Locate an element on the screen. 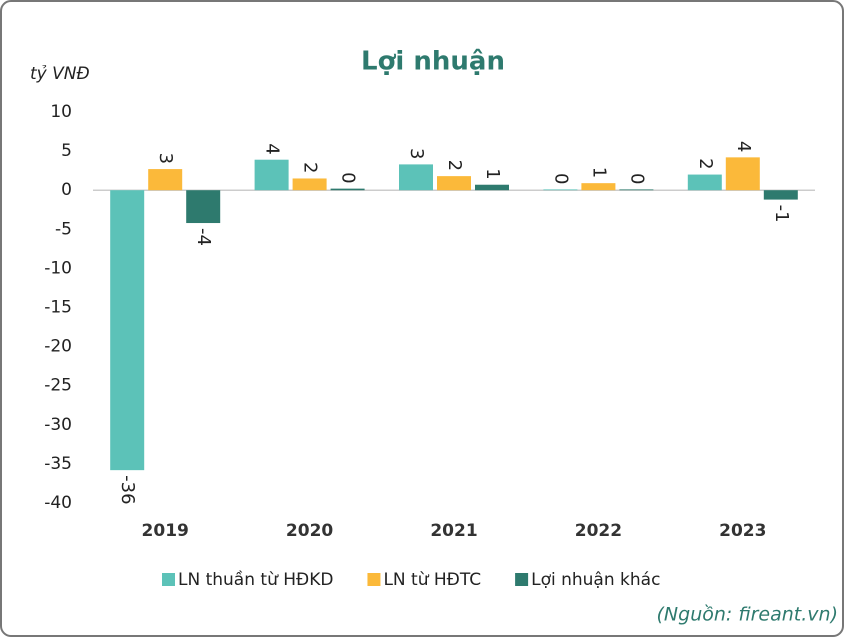  y-tick-label: -30 is located at coordinates (58, 425).